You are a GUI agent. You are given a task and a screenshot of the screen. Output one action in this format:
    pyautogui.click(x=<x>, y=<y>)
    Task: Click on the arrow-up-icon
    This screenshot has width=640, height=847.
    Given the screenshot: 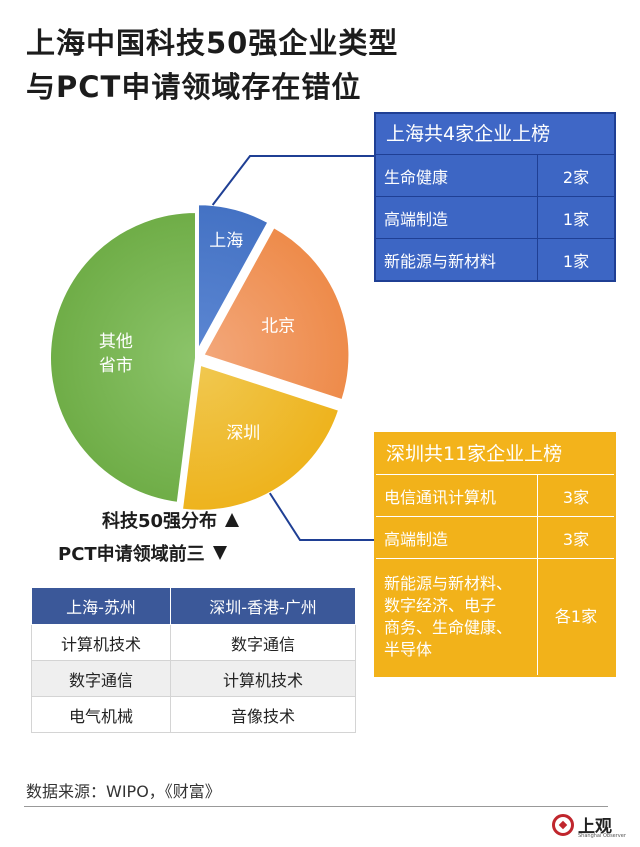 What is the action you would take?
    pyautogui.click(x=232, y=520)
    